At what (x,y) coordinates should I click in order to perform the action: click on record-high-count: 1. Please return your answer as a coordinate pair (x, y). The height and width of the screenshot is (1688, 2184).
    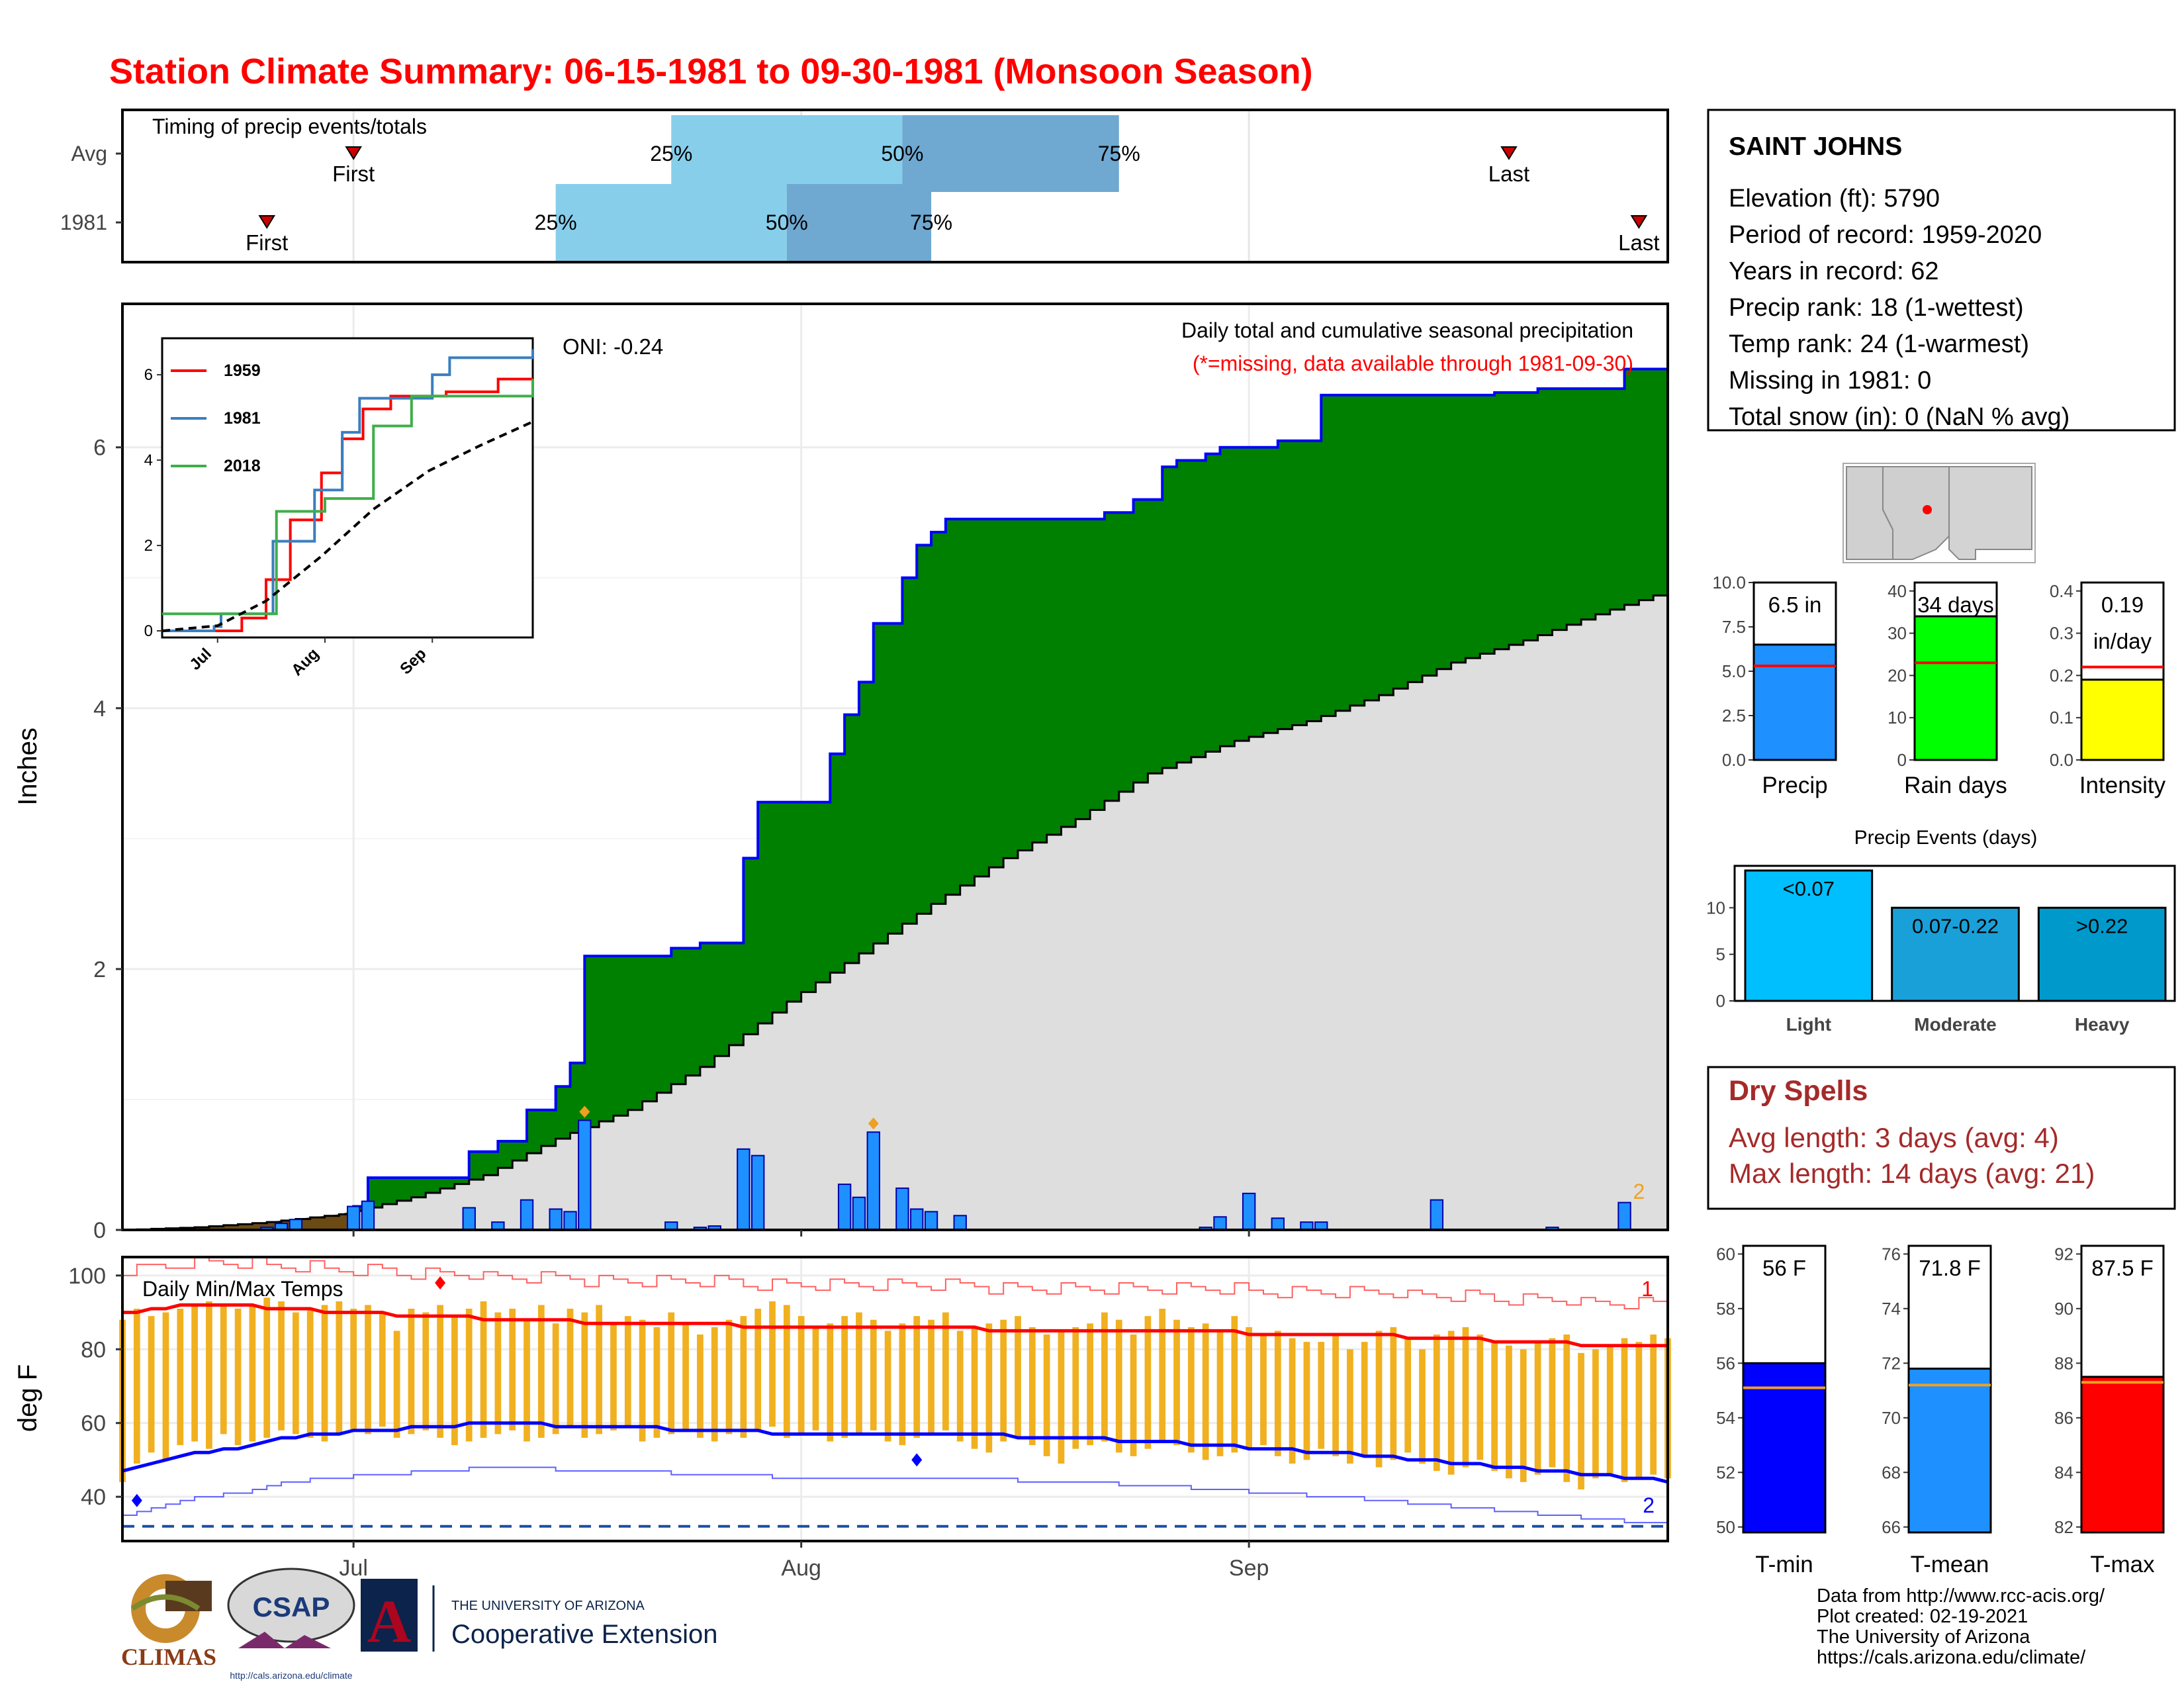
    Looking at the image, I should click on (1647, 1289).